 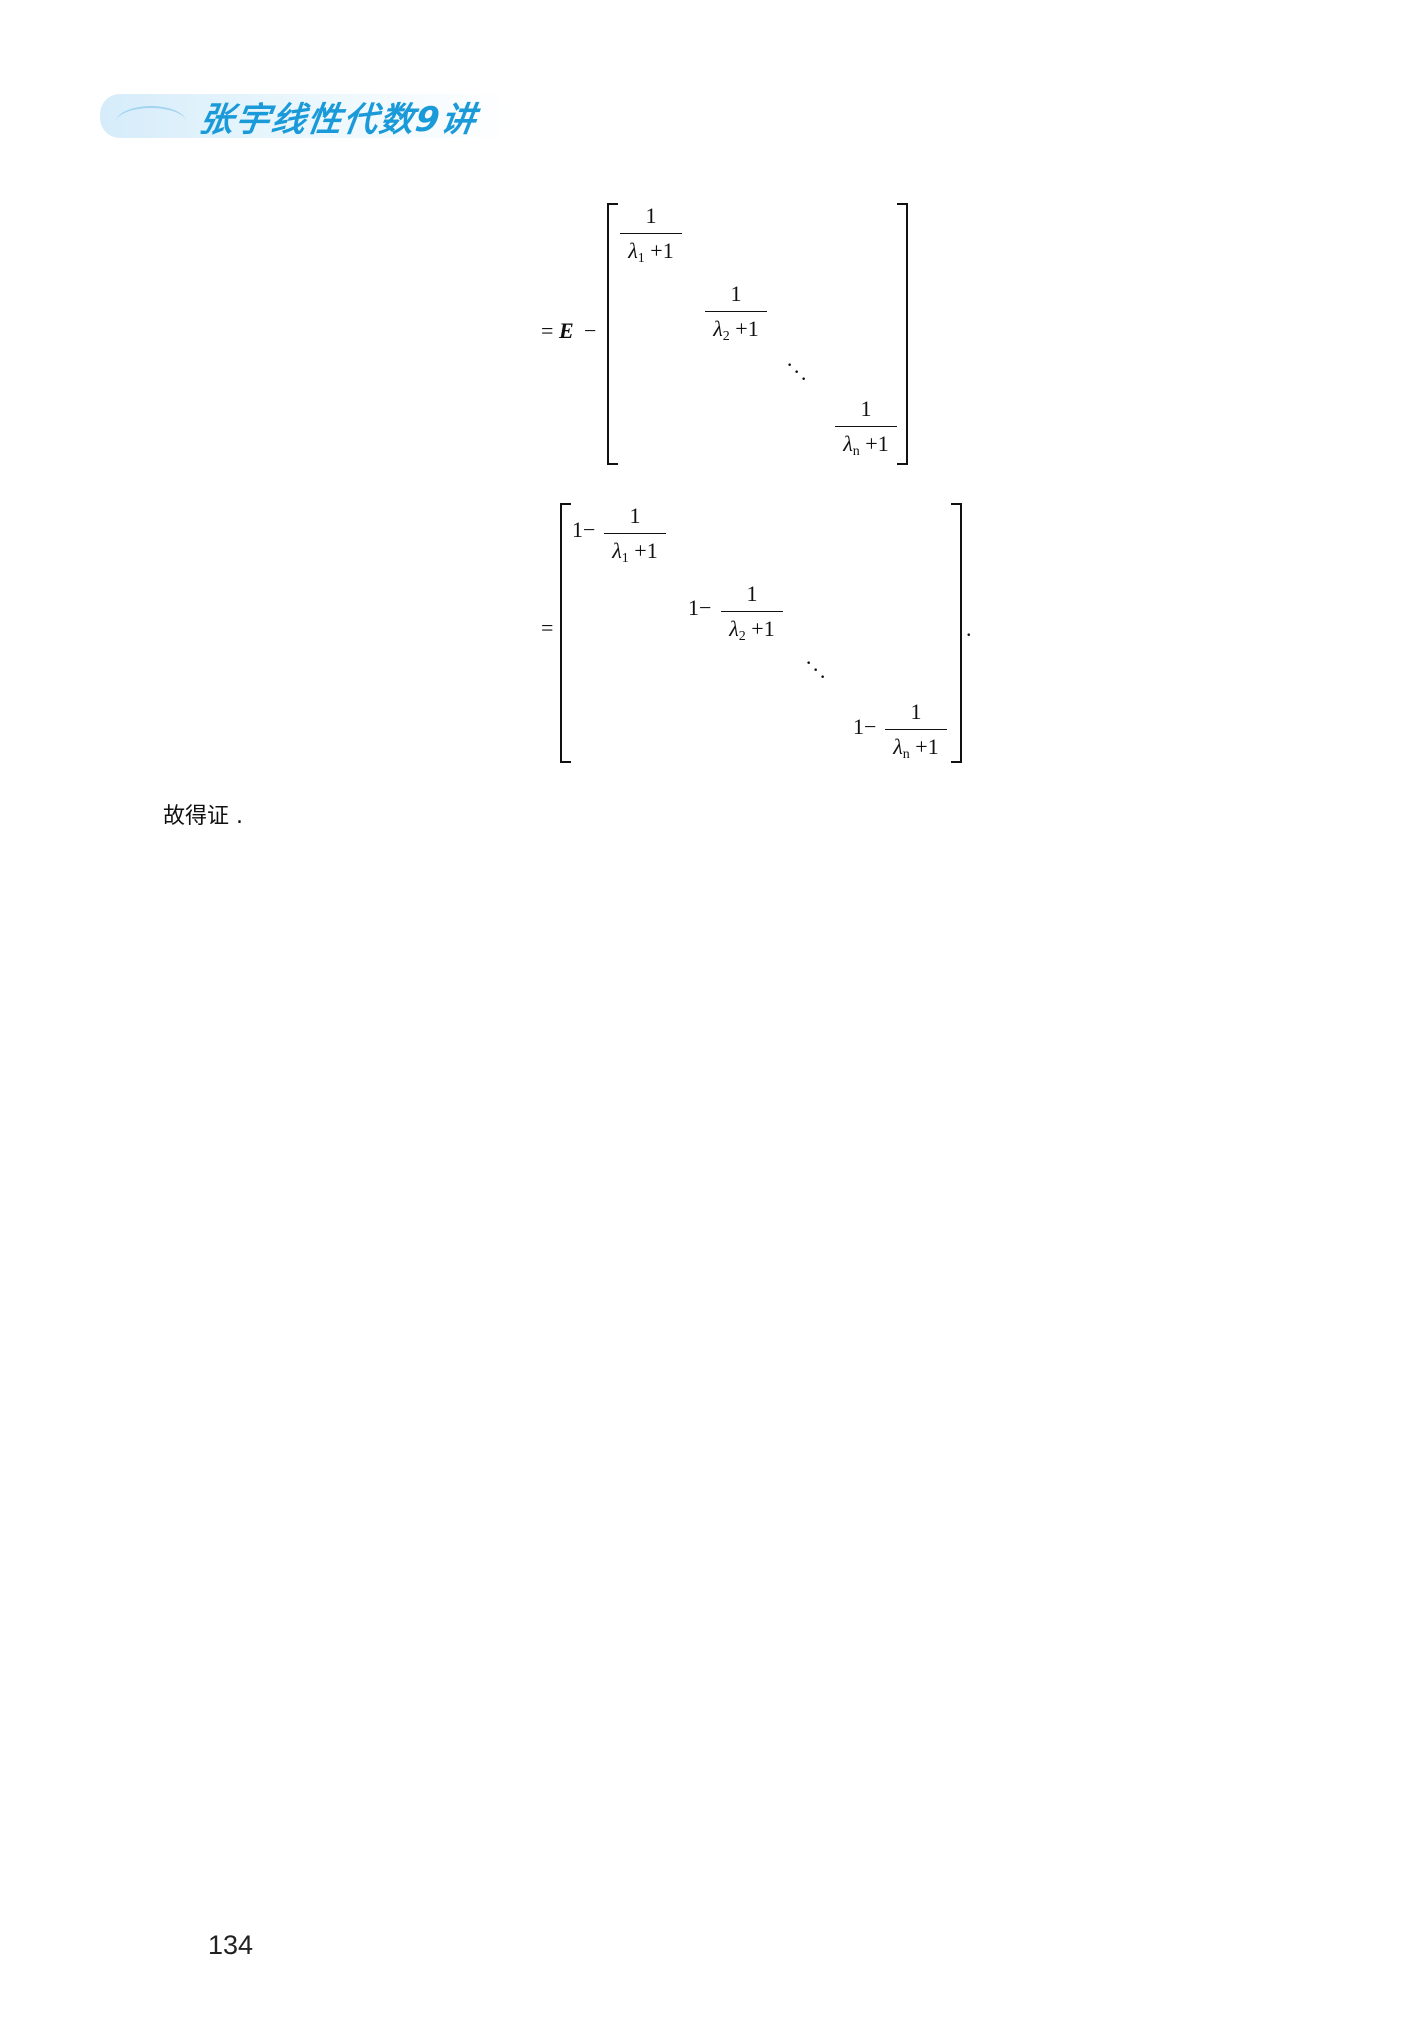 I want to click on eq2-equals: =, so click(x=547, y=627).